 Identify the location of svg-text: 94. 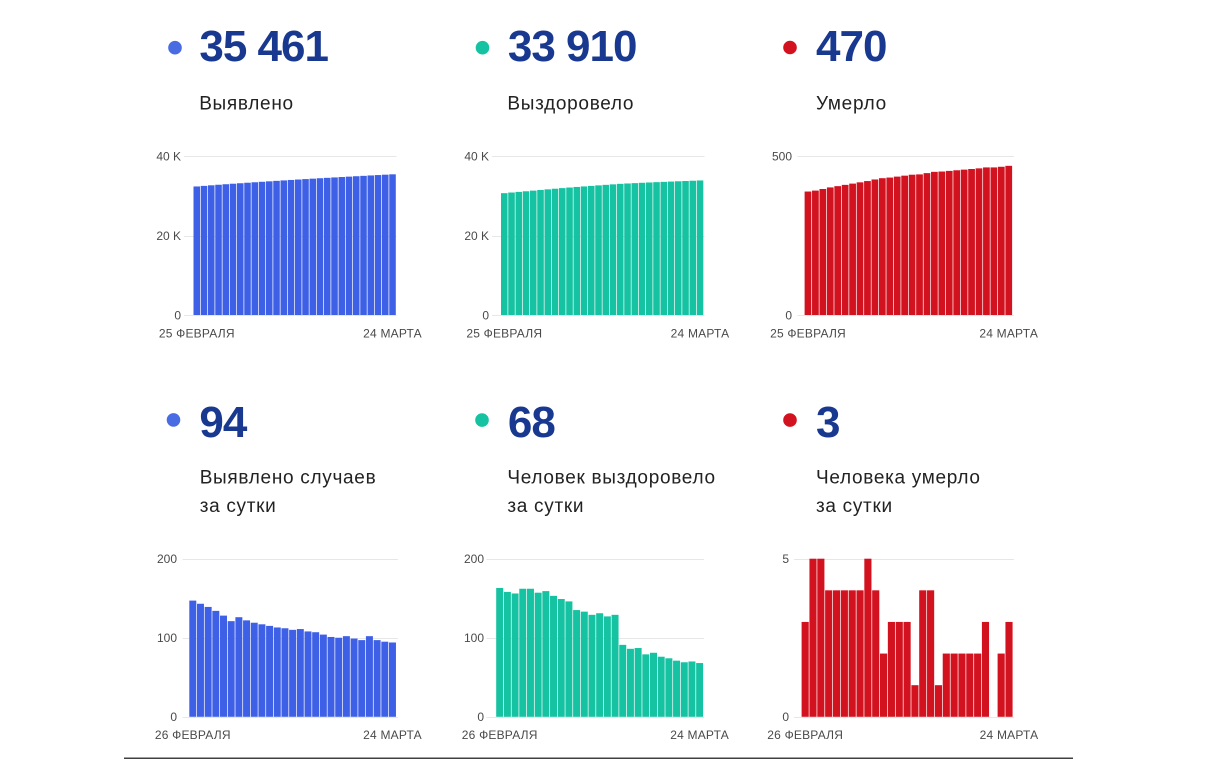
(223, 422).